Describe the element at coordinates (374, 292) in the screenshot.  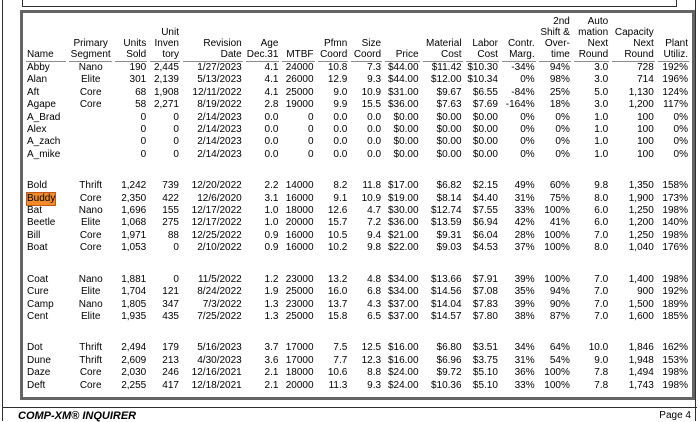
I see `cell-size-coord: 6.8` at that location.